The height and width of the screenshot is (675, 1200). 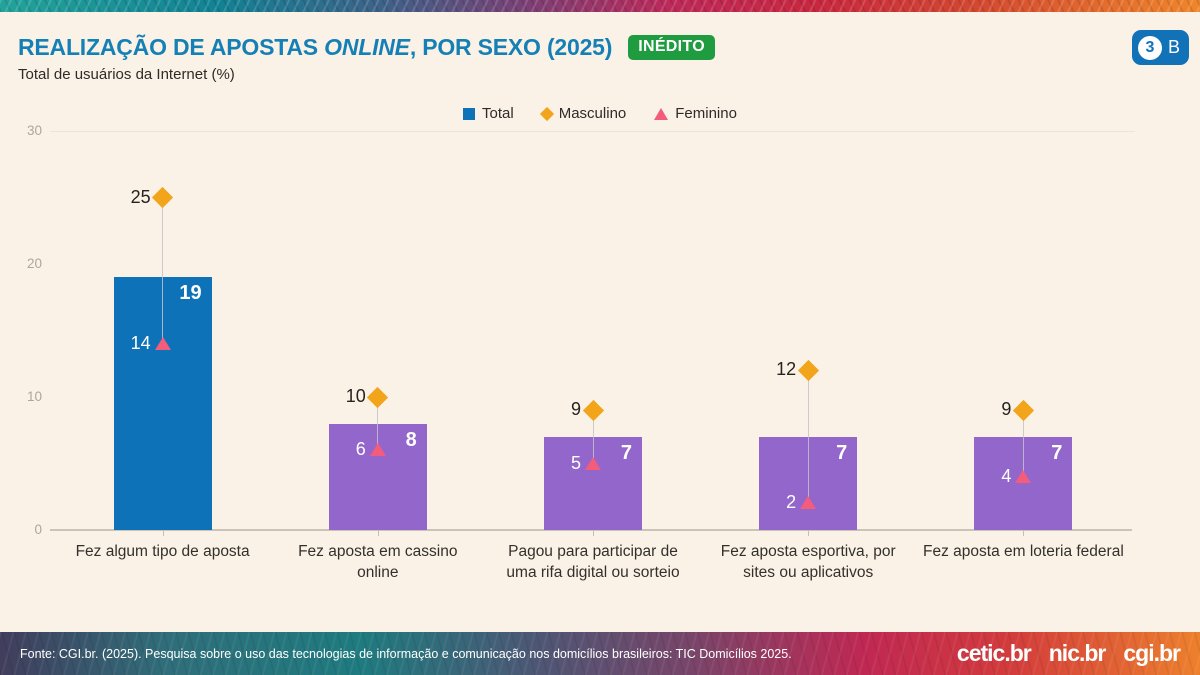 I want to click on masculino-value-label: 12, so click(x=786, y=369).